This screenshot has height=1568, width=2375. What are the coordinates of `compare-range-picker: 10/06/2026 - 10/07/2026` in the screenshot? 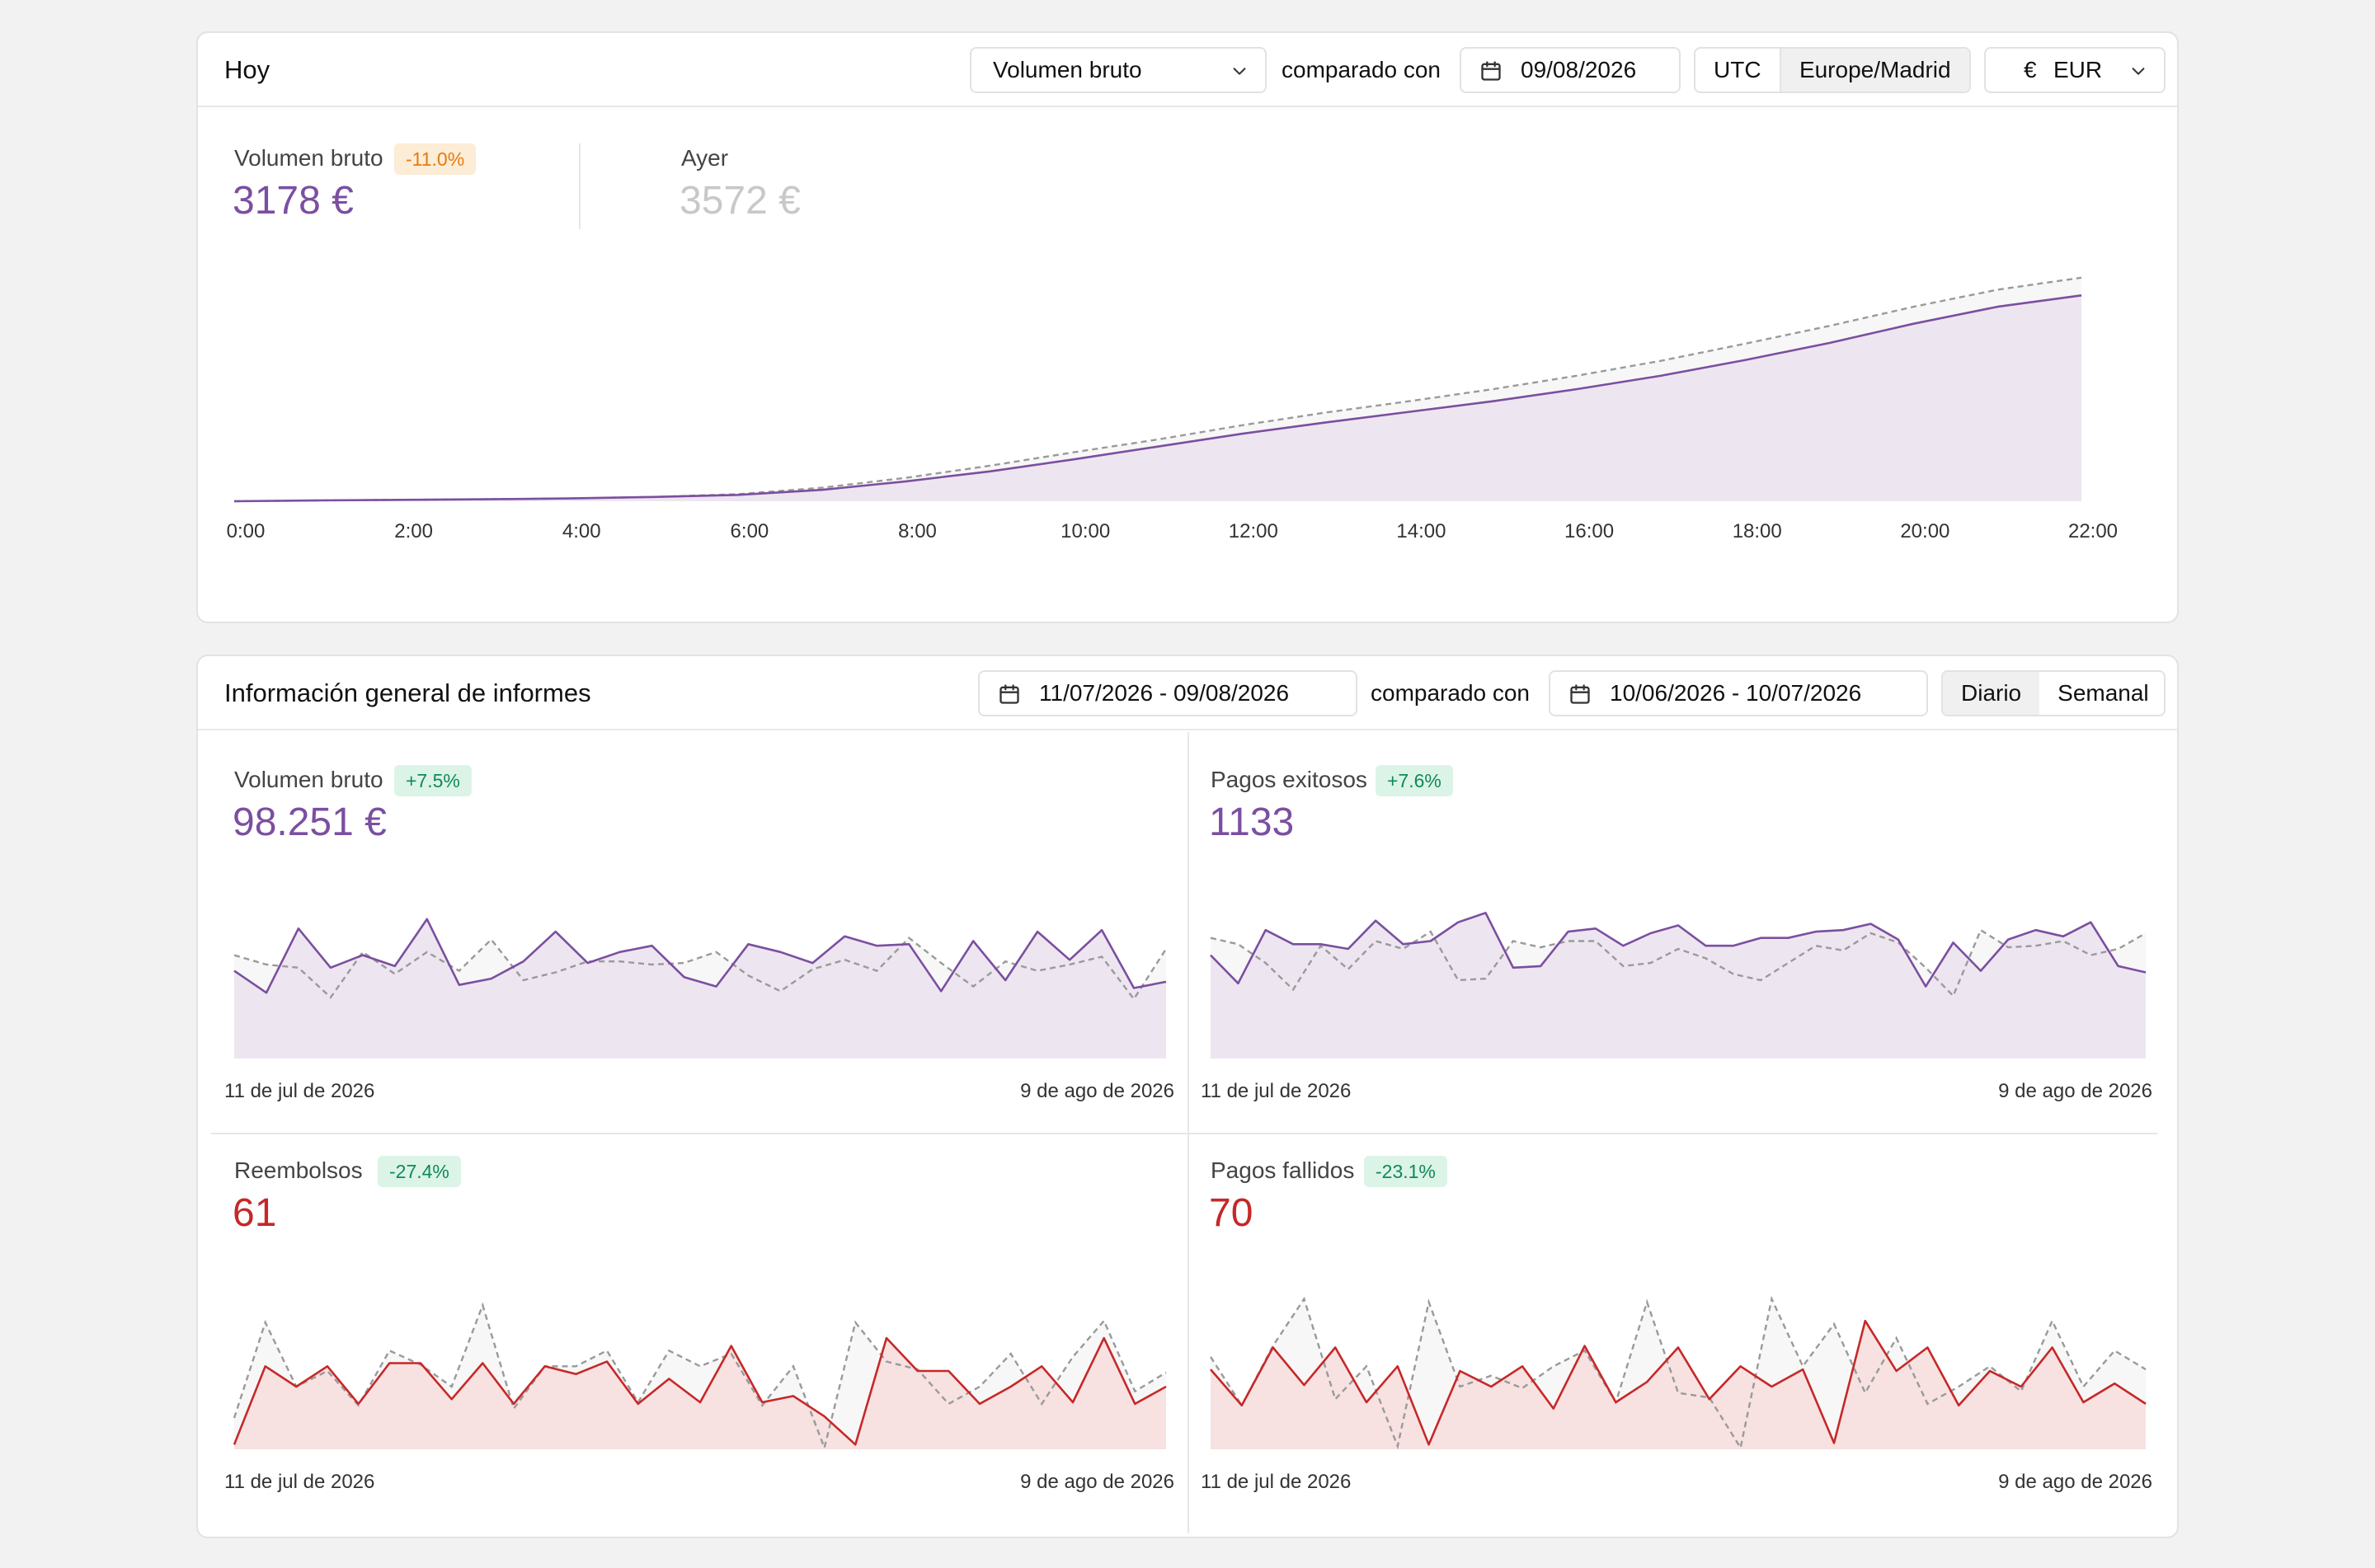 It's located at (1739, 693).